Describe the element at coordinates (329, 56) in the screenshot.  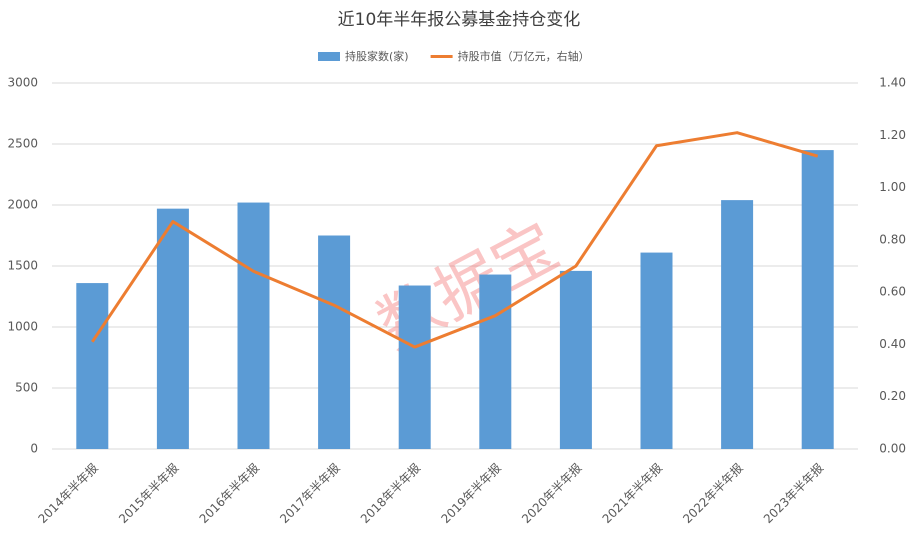
I see `legend-swatch` at that location.